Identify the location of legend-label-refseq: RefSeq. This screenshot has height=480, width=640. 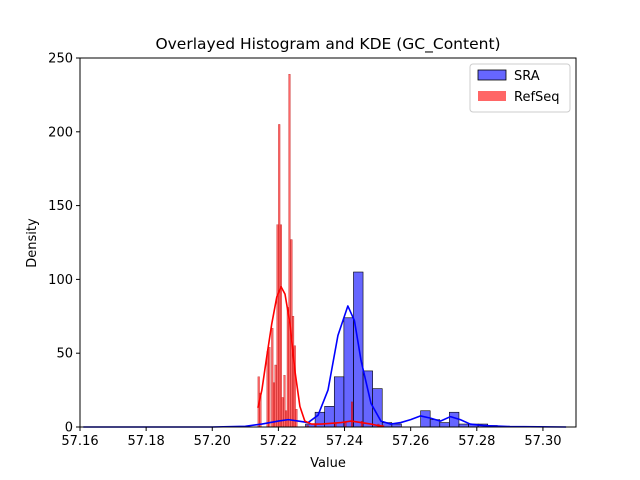
(537, 97).